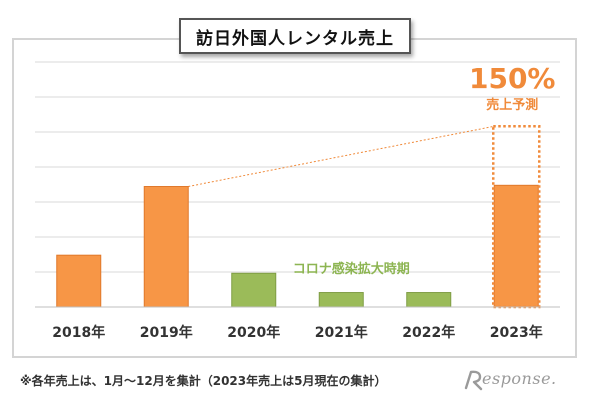 Image resolution: width=589 pixels, height=400 pixels. Describe the element at coordinates (429, 300) in the screenshot. I see `bar-2022年` at that location.